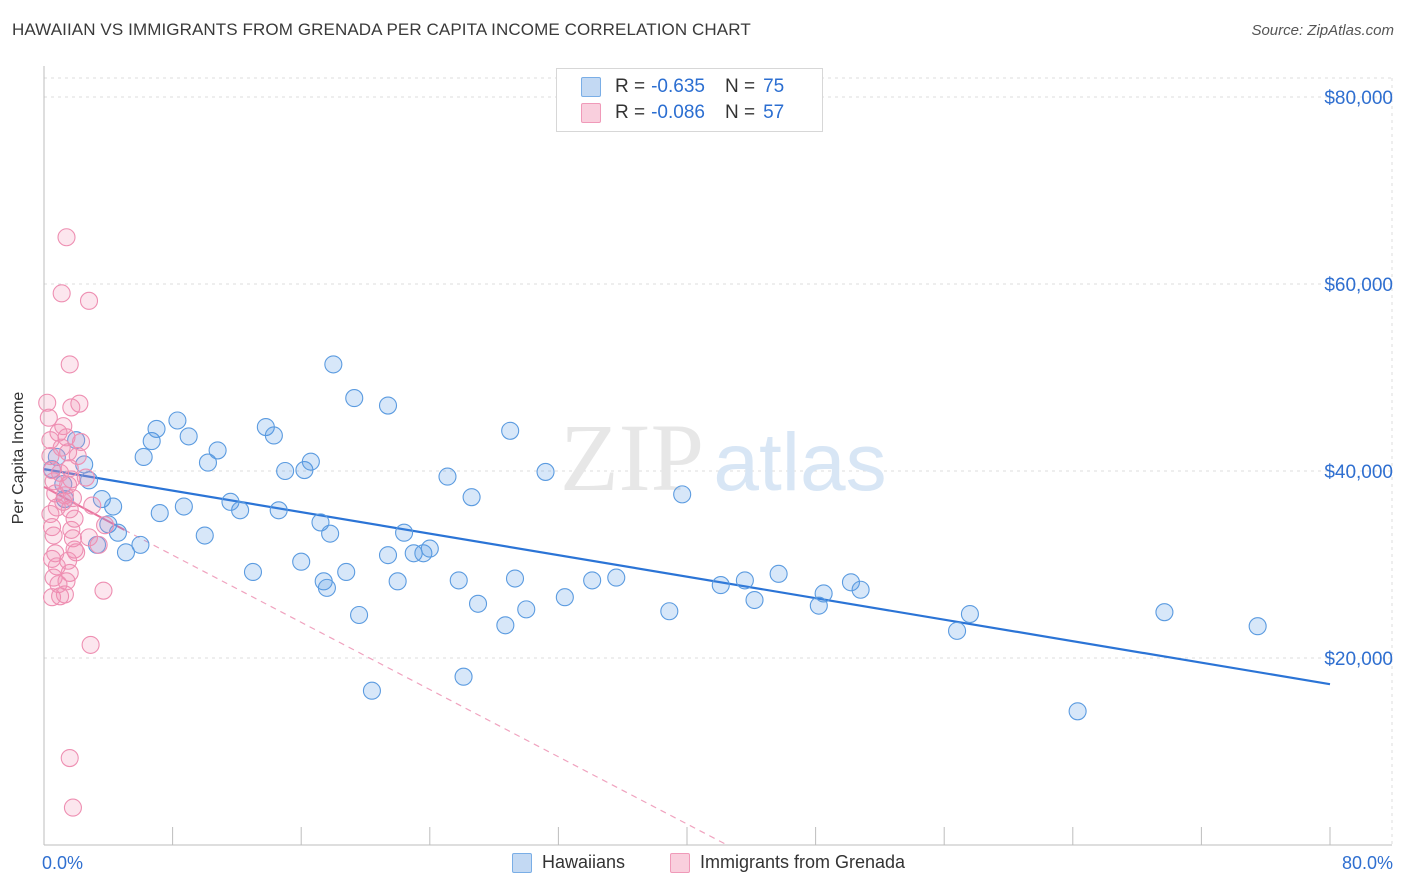 This screenshot has width=1406, height=892. Describe the element at coordinates (1322, 30) in the screenshot. I see `source-label: Source: ZipAtlas.com` at that location.